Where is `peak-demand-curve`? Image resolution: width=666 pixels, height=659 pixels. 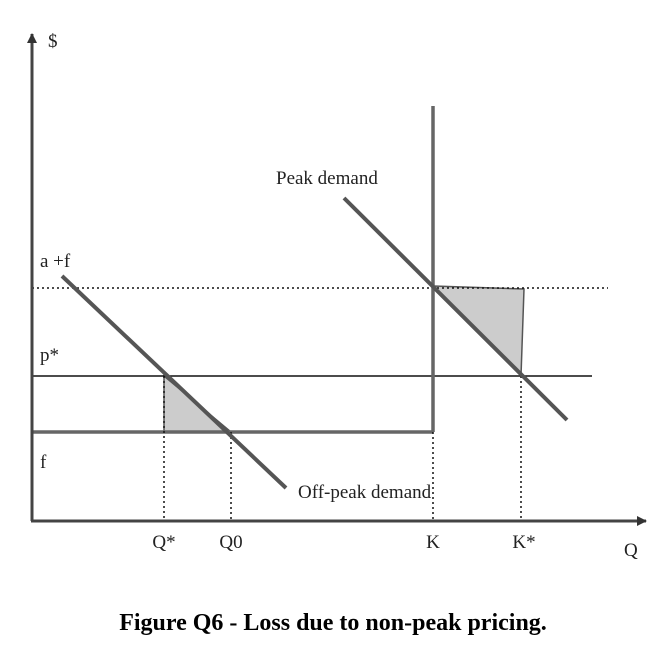
peak-demand-curve is located at coordinates (455, 309).